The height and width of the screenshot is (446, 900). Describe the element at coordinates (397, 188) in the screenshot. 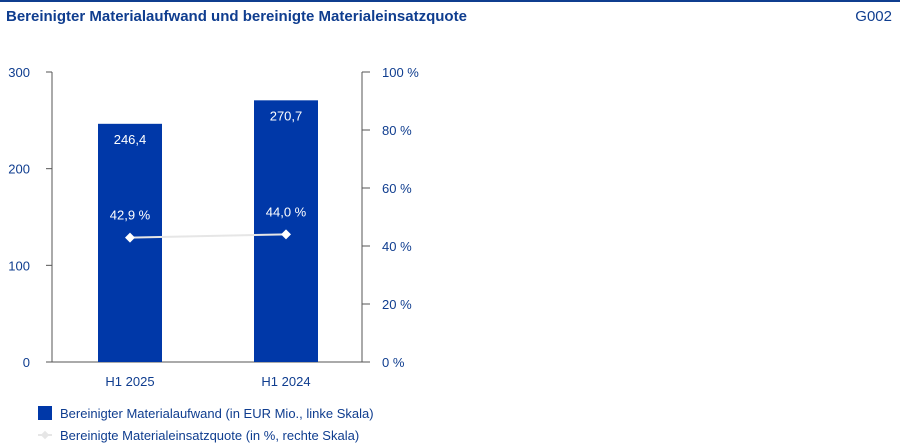

I see `right-tick-label: 60 %` at that location.